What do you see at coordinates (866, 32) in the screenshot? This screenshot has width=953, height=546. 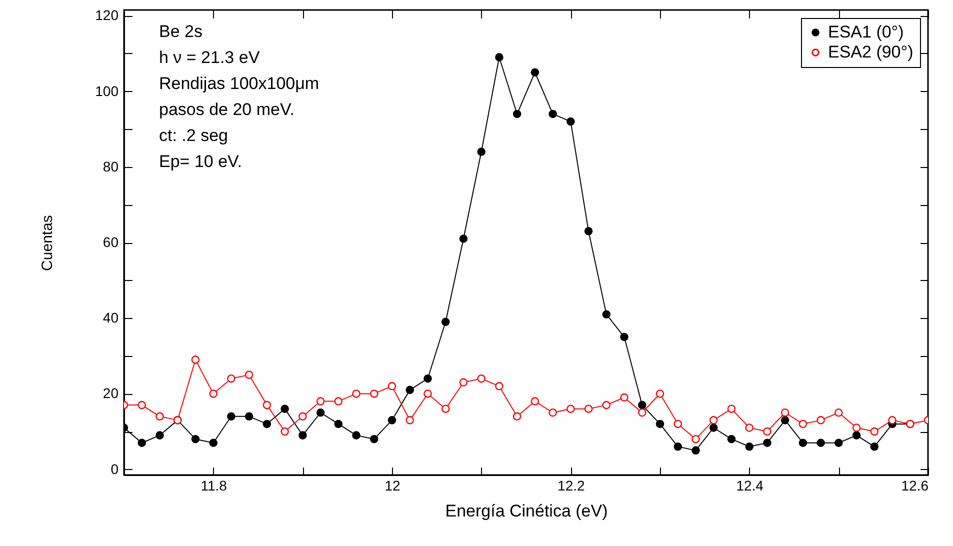 I see `legend-label: ESA1 (0°)` at bounding box center [866, 32].